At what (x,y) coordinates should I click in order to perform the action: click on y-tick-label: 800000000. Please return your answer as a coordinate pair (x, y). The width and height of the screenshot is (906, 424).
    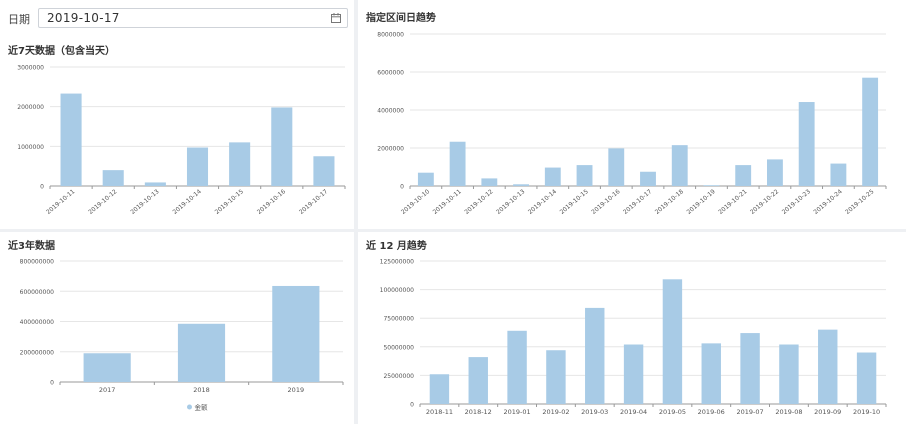
    Looking at the image, I should click on (37, 262).